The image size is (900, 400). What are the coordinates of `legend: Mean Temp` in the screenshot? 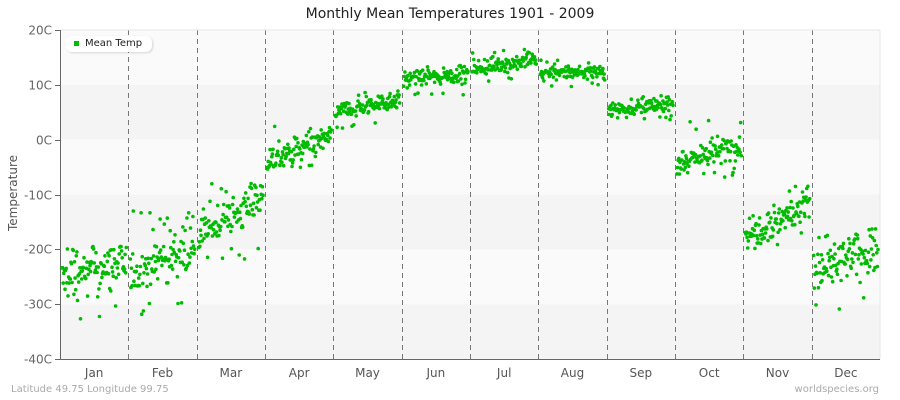 It's located at (109, 44).